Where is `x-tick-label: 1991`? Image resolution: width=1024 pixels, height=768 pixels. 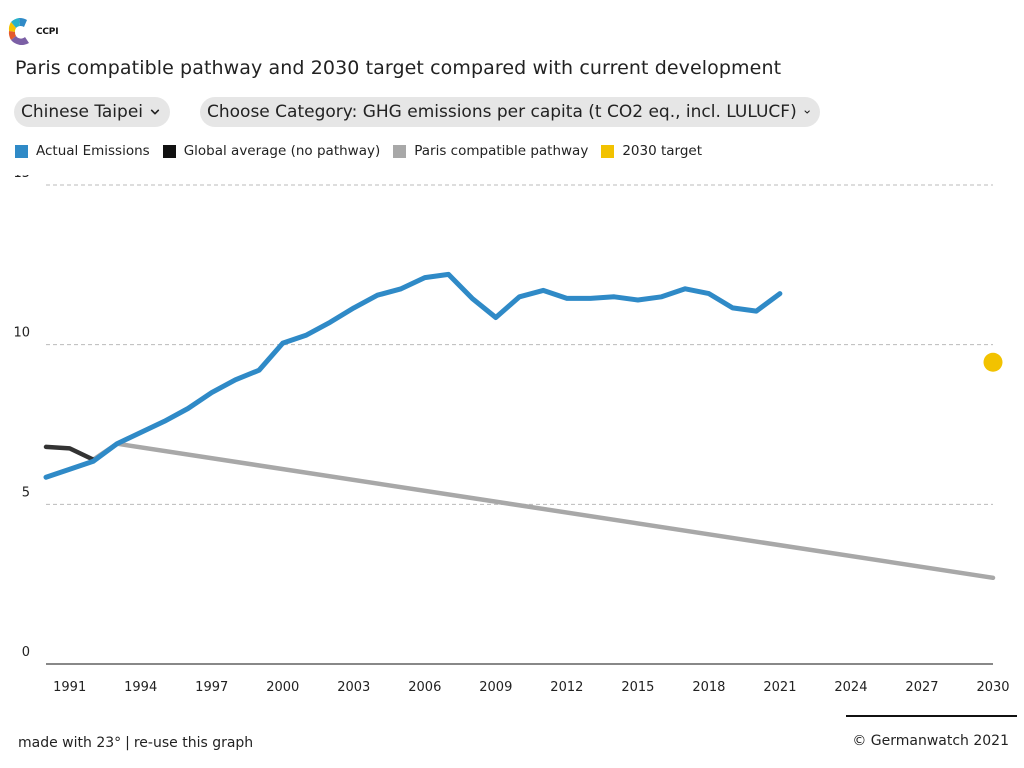 x-tick-label: 1991 is located at coordinates (69, 687).